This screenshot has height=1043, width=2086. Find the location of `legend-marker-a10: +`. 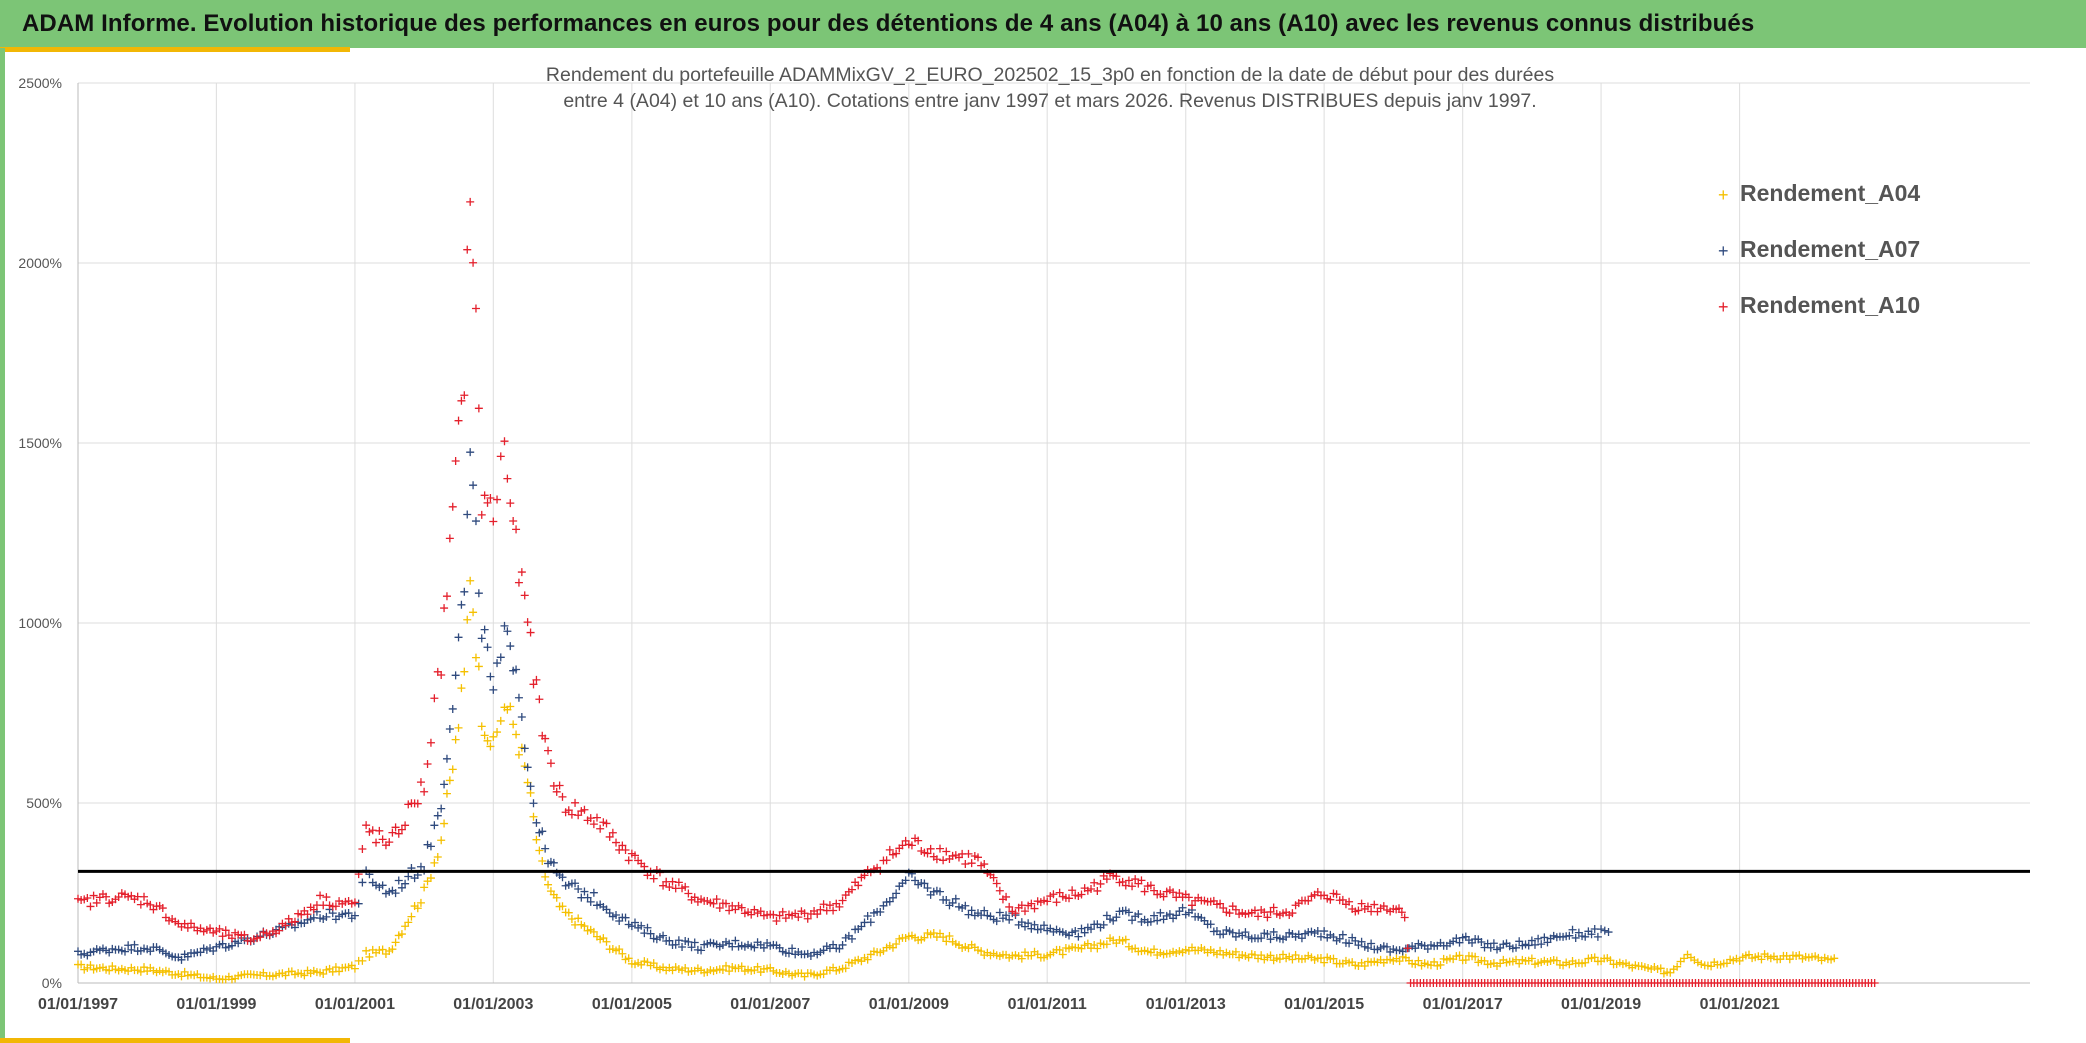

legend-marker-a10: + is located at coordinates (1723, 307).